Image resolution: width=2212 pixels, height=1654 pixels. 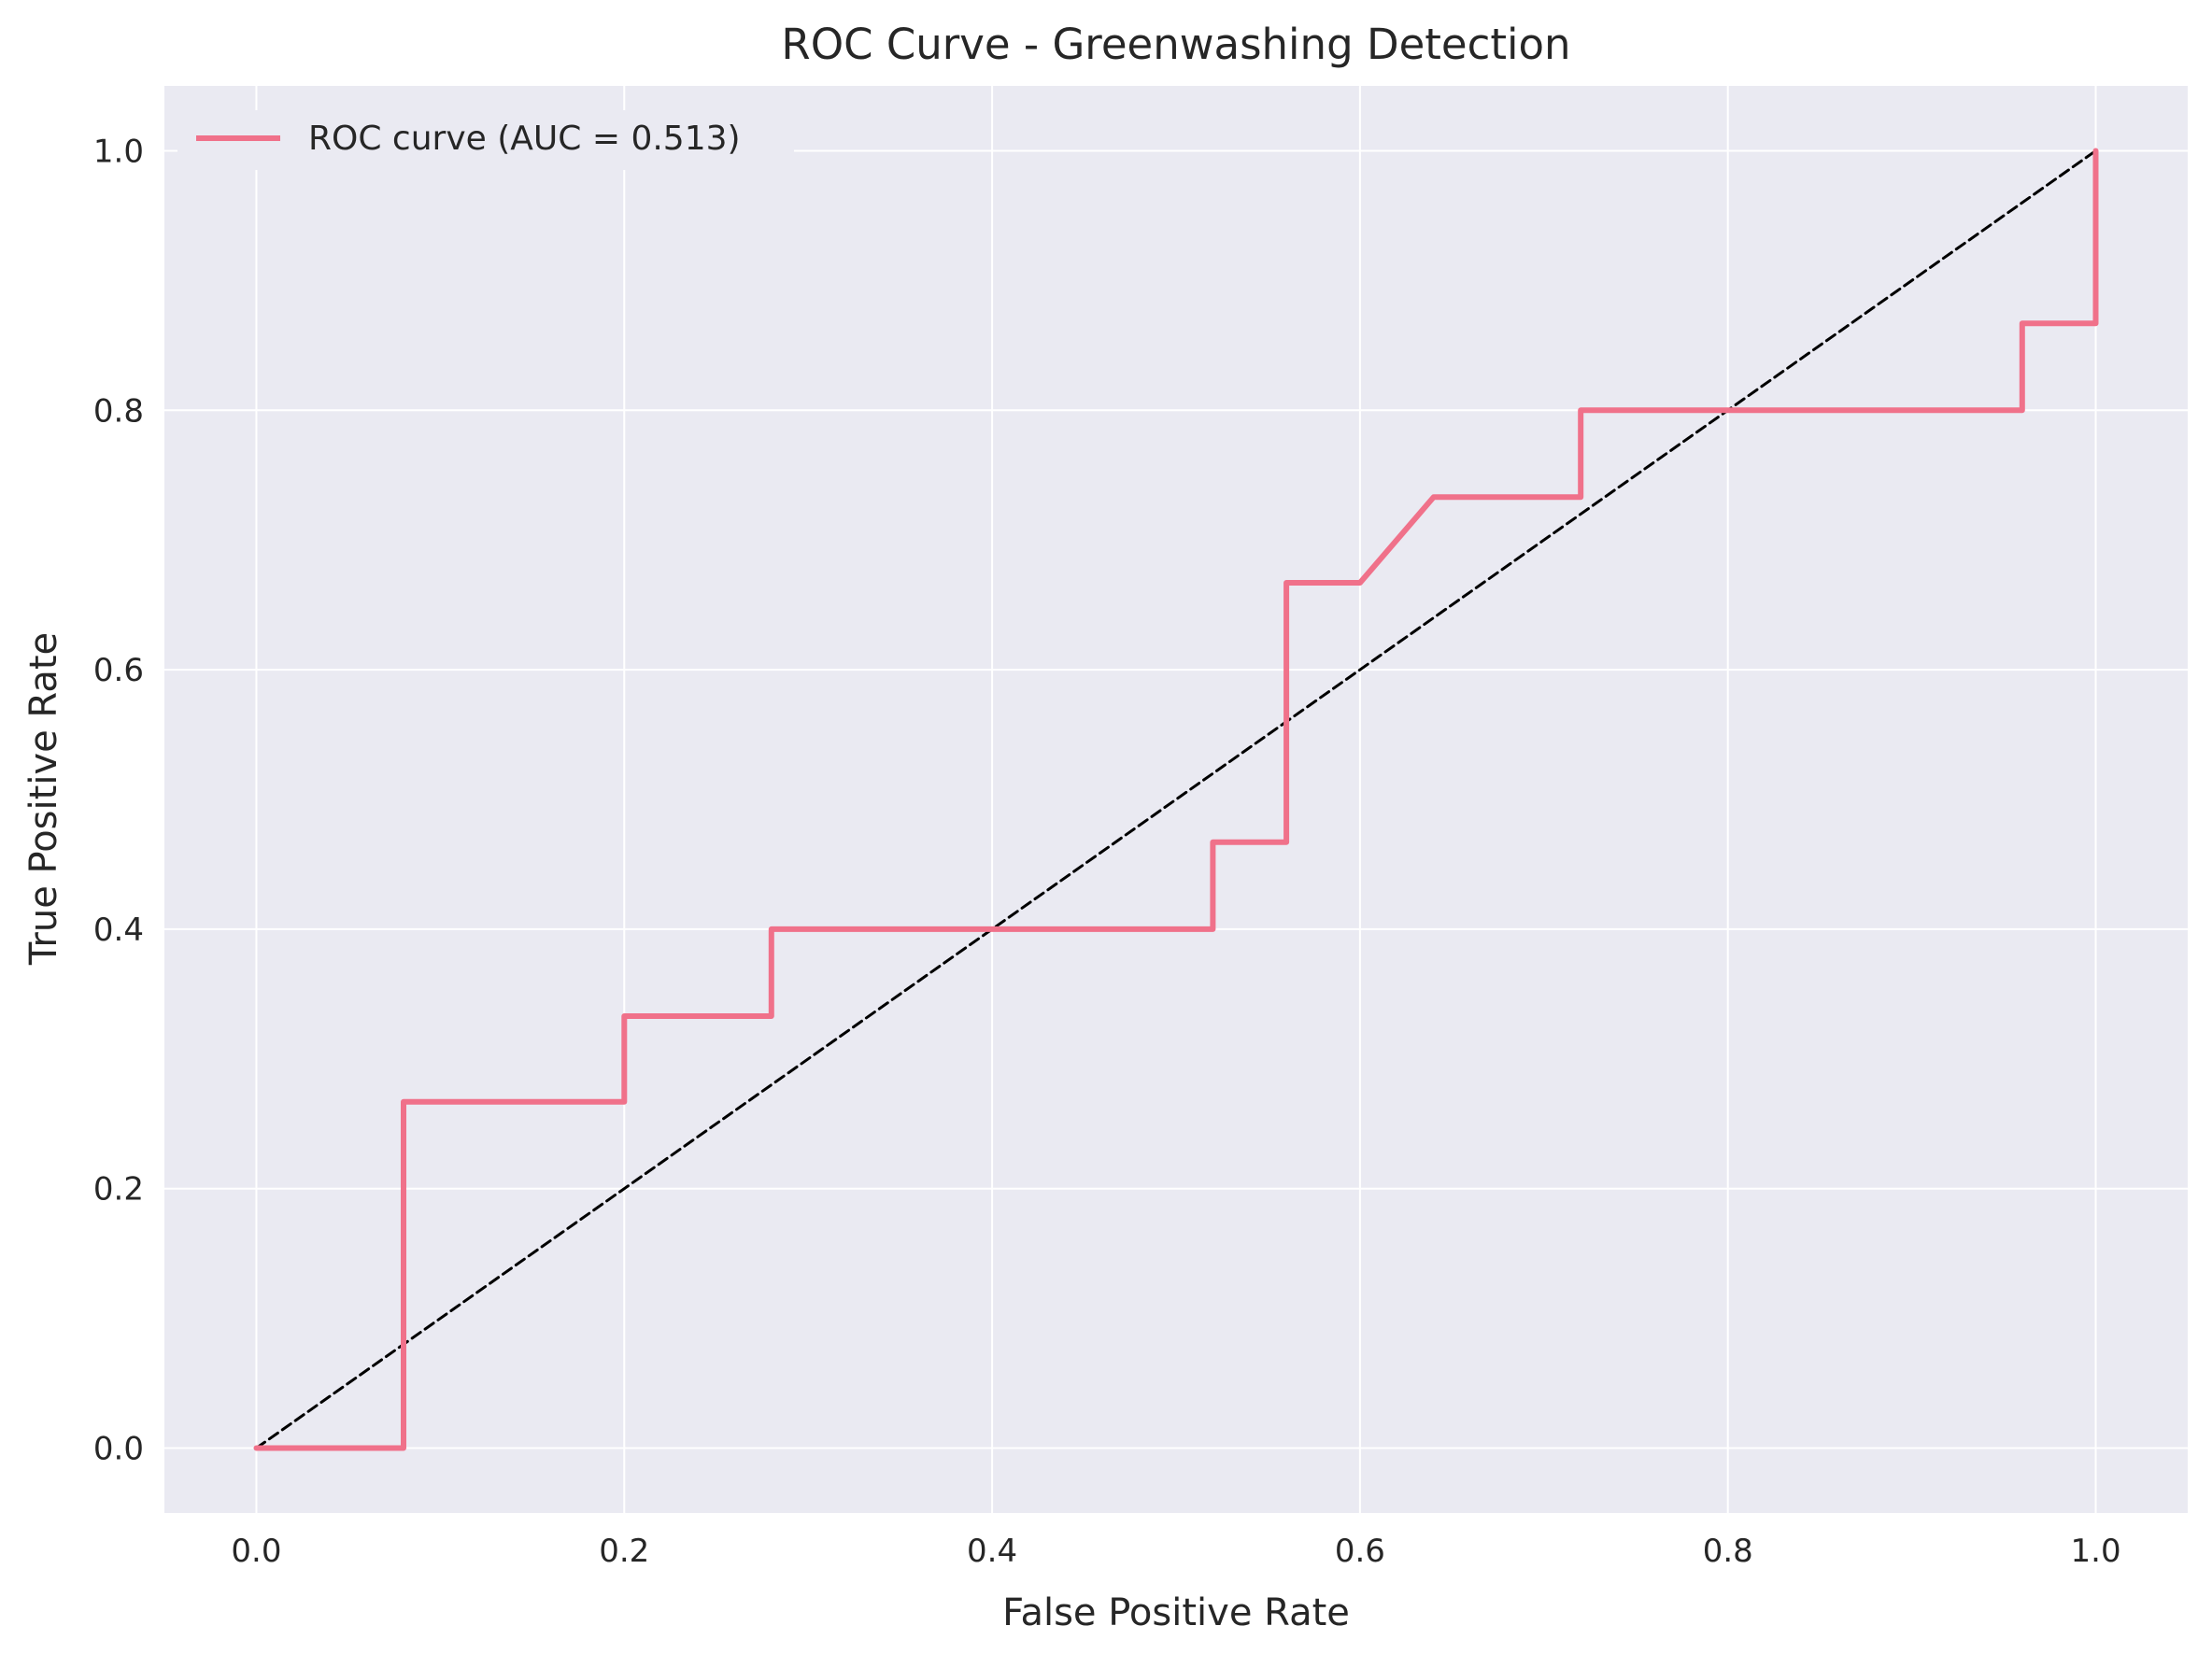 I want to click on x-tick-label: 0.4, so click(x=992, y=1551).